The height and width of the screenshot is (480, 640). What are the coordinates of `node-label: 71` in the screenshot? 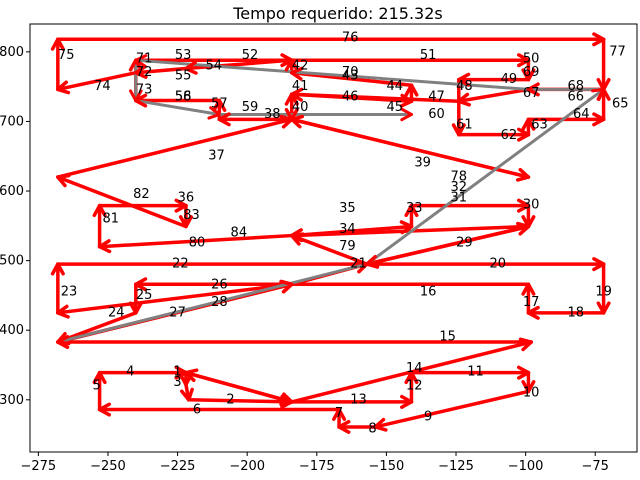 It's located at (144, 58).